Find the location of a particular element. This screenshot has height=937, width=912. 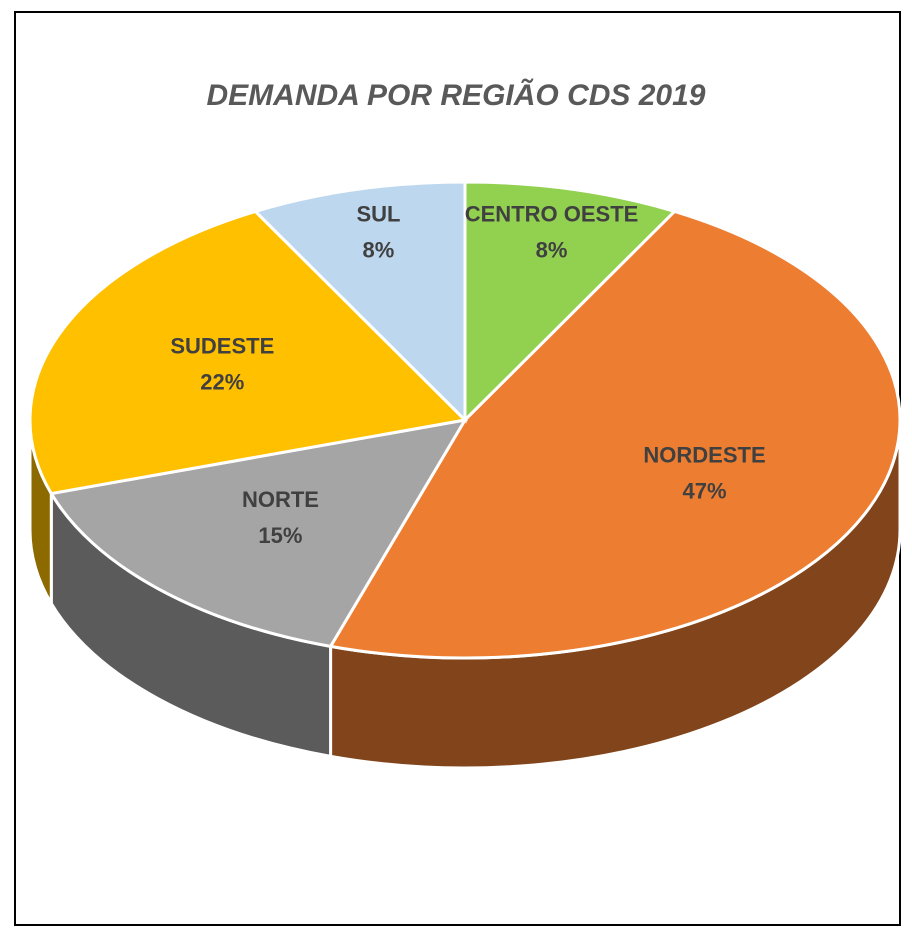

chart-title: DEMANDA POR REGIÃO CDS 2019 is located at coordinates (456, 95).